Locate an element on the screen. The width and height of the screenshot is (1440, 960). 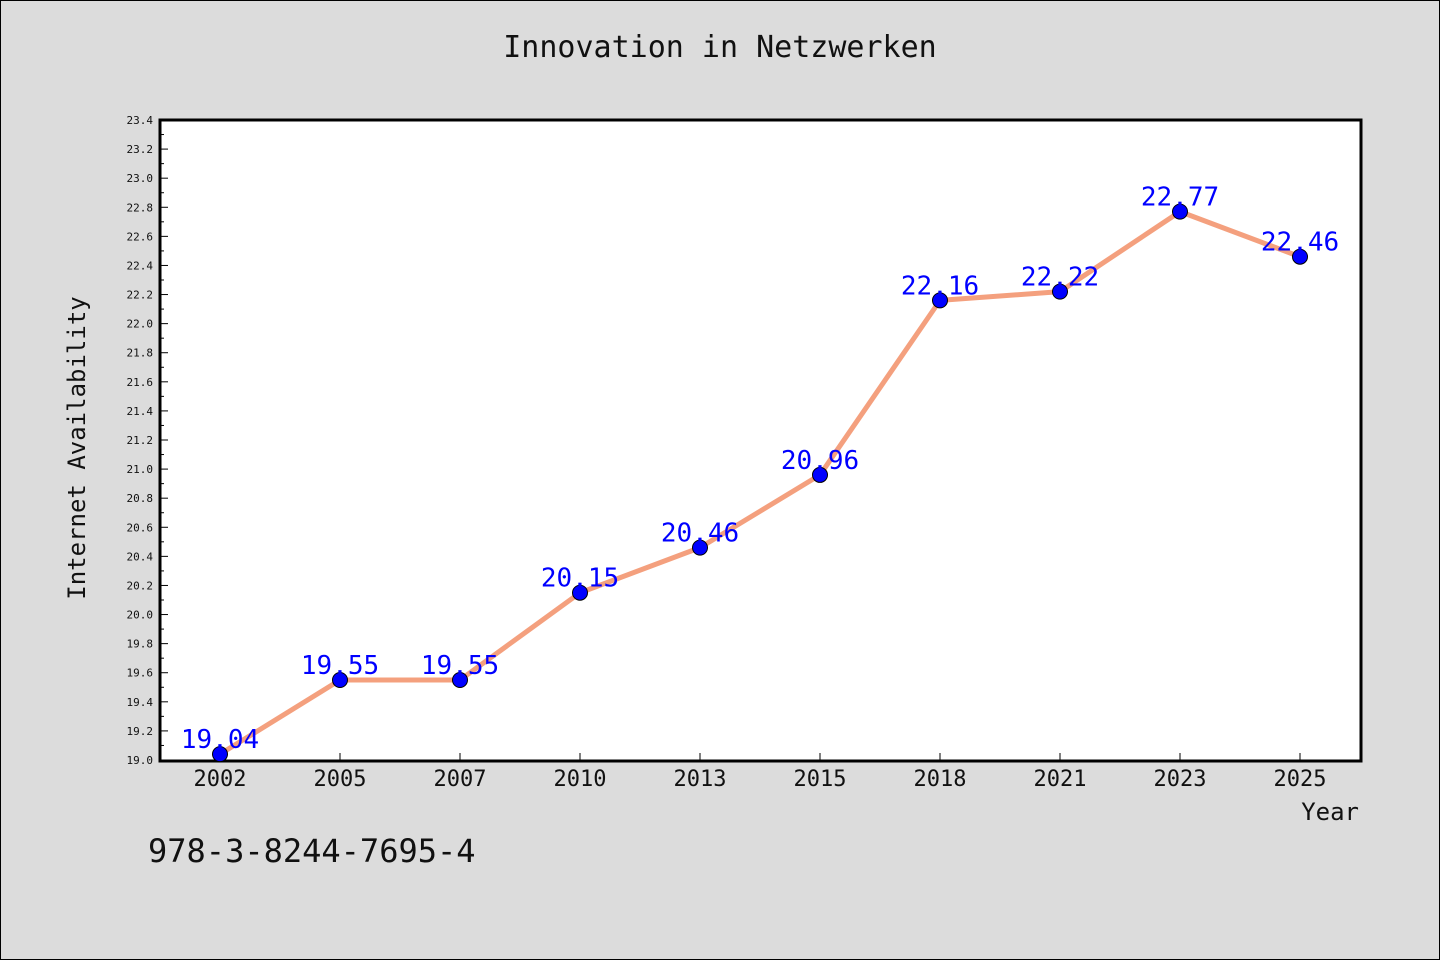
y-tick-label: 19.8 is located at coordinates (140, 644).